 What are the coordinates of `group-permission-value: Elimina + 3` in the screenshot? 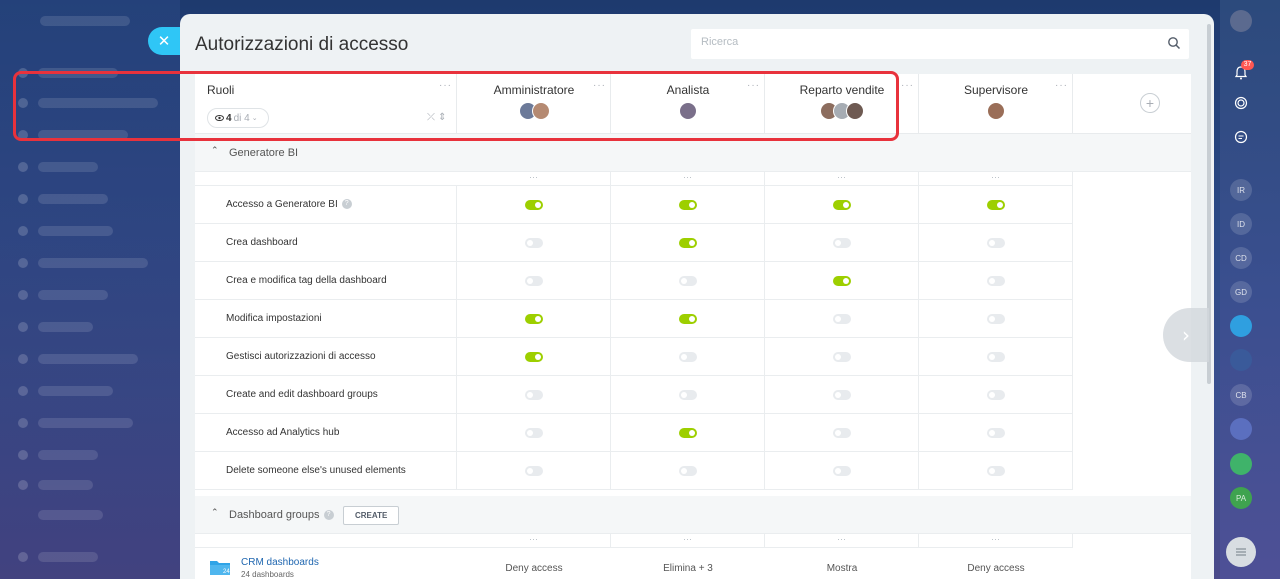 It's located at (688, 568).